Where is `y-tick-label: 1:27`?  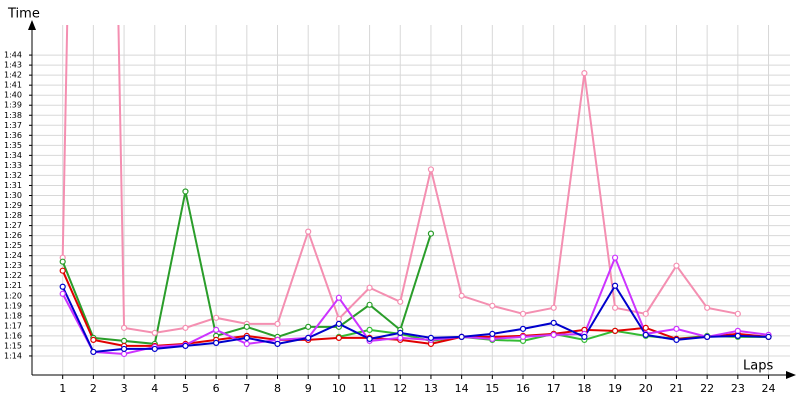
y-tick-label: 1:27 is located at coordinates (13, 225).